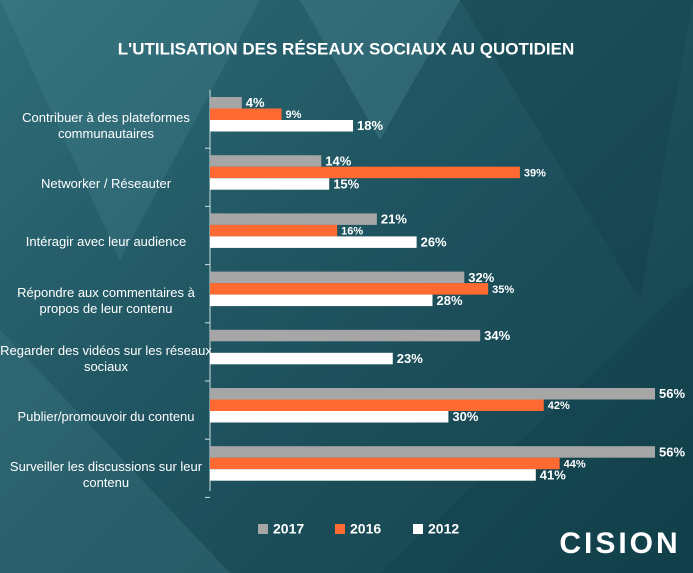  What do you see at coordinates (106, 416) in the screenshot?
I see `category-label: Publier/promouvoir du contenu` at bounding box center [106, 416].